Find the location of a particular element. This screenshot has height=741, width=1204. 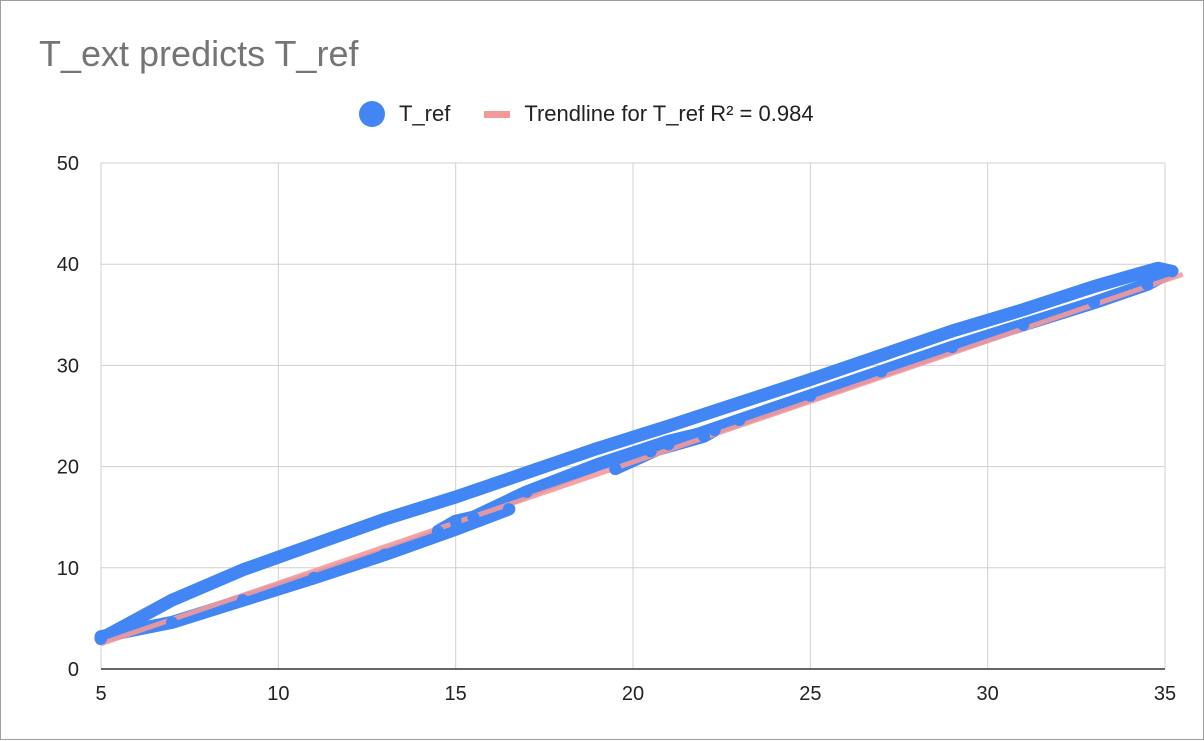

x-tick-label-20: 20 is located at coordinates (633, 694).